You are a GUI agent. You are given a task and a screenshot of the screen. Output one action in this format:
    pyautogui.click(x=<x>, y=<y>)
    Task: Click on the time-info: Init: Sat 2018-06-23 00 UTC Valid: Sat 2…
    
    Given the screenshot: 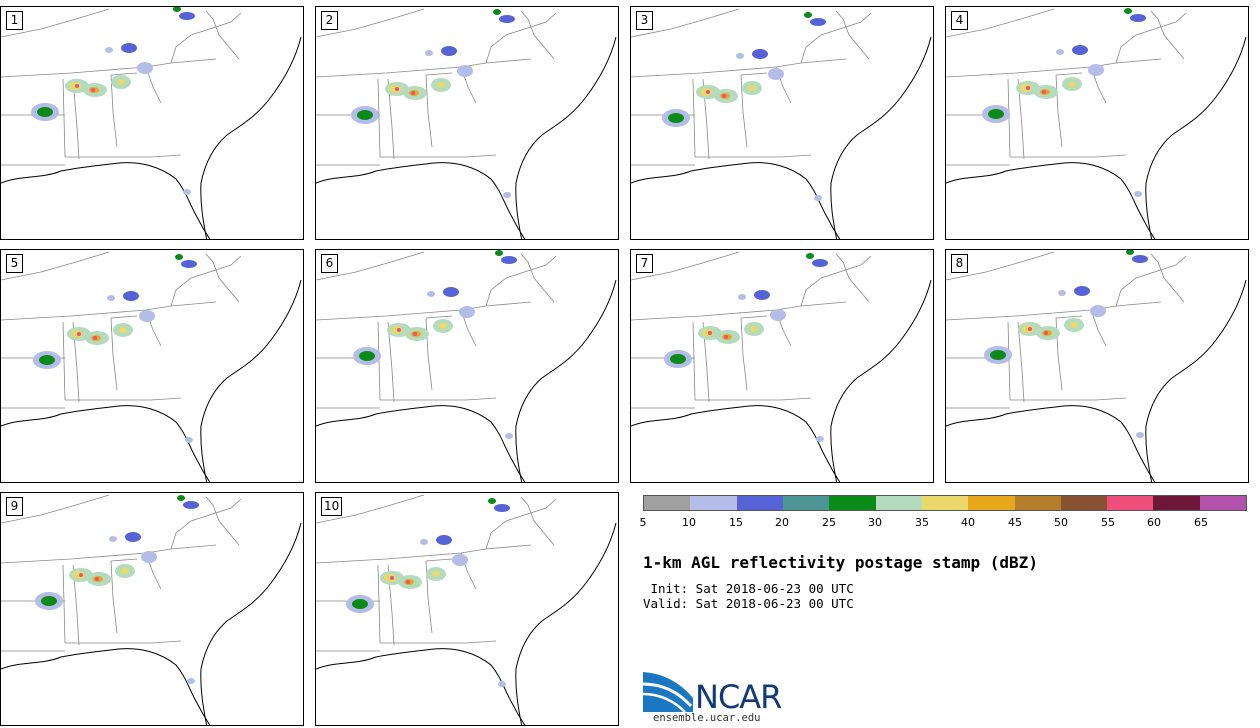 What is the action you would take?
    pyautogui.click(x=748, y=596)
    